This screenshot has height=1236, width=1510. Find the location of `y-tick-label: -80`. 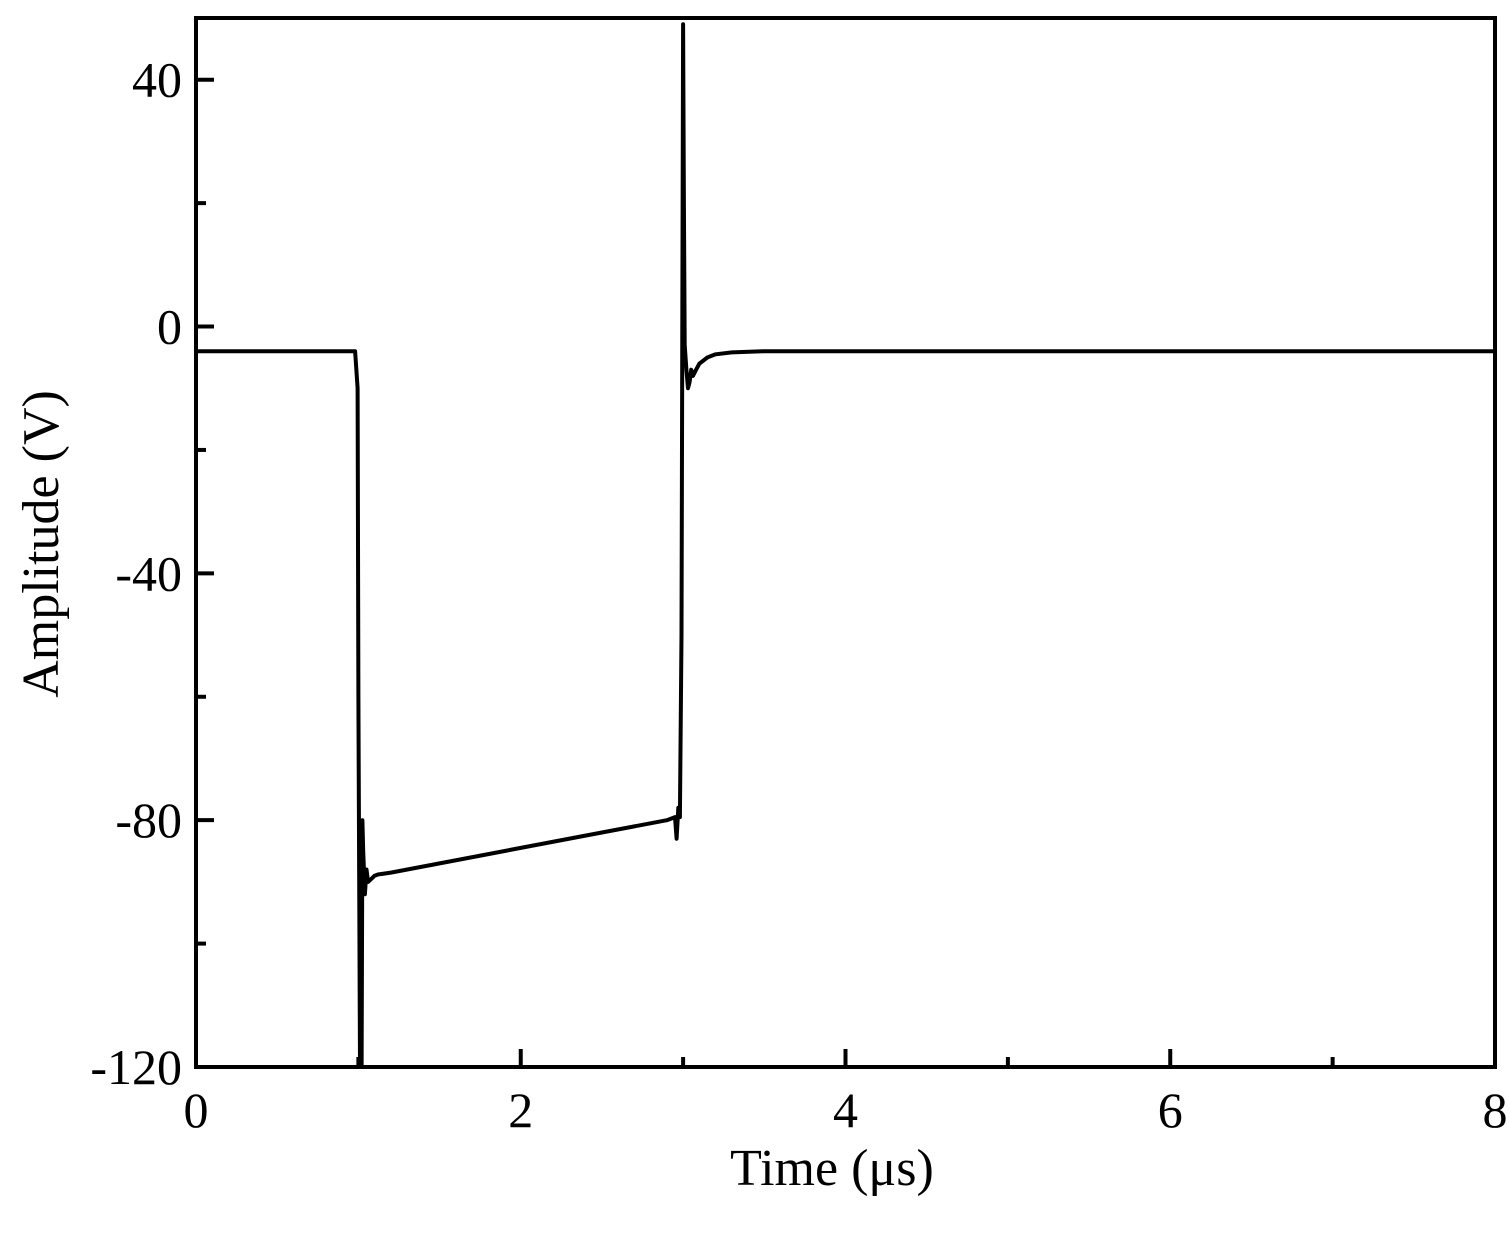

y-tick-label: -80 is located at coordinates (148, 820).